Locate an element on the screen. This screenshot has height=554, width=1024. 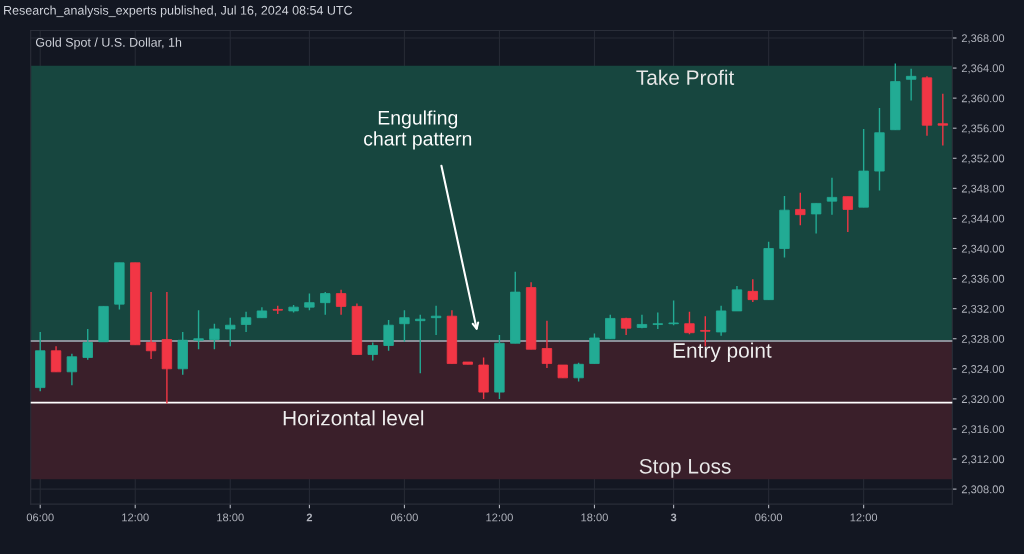
y-tick-label: 2,324.00 is located at coordinates (983, 370).